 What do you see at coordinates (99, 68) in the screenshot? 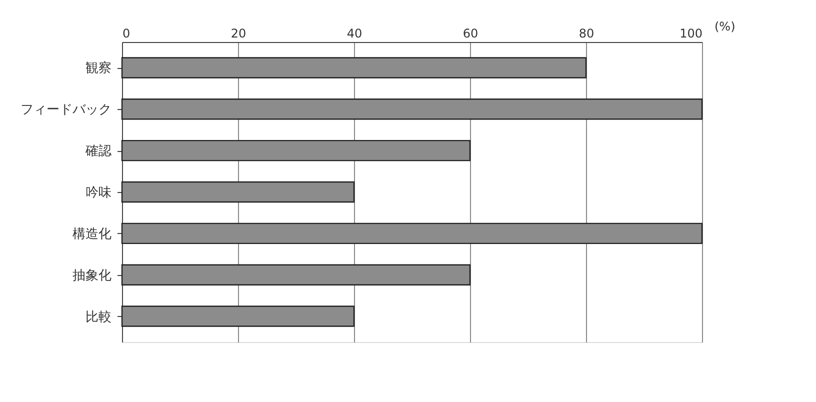
I see `y-tick-label: 観察` at bounding box center [99, 68].